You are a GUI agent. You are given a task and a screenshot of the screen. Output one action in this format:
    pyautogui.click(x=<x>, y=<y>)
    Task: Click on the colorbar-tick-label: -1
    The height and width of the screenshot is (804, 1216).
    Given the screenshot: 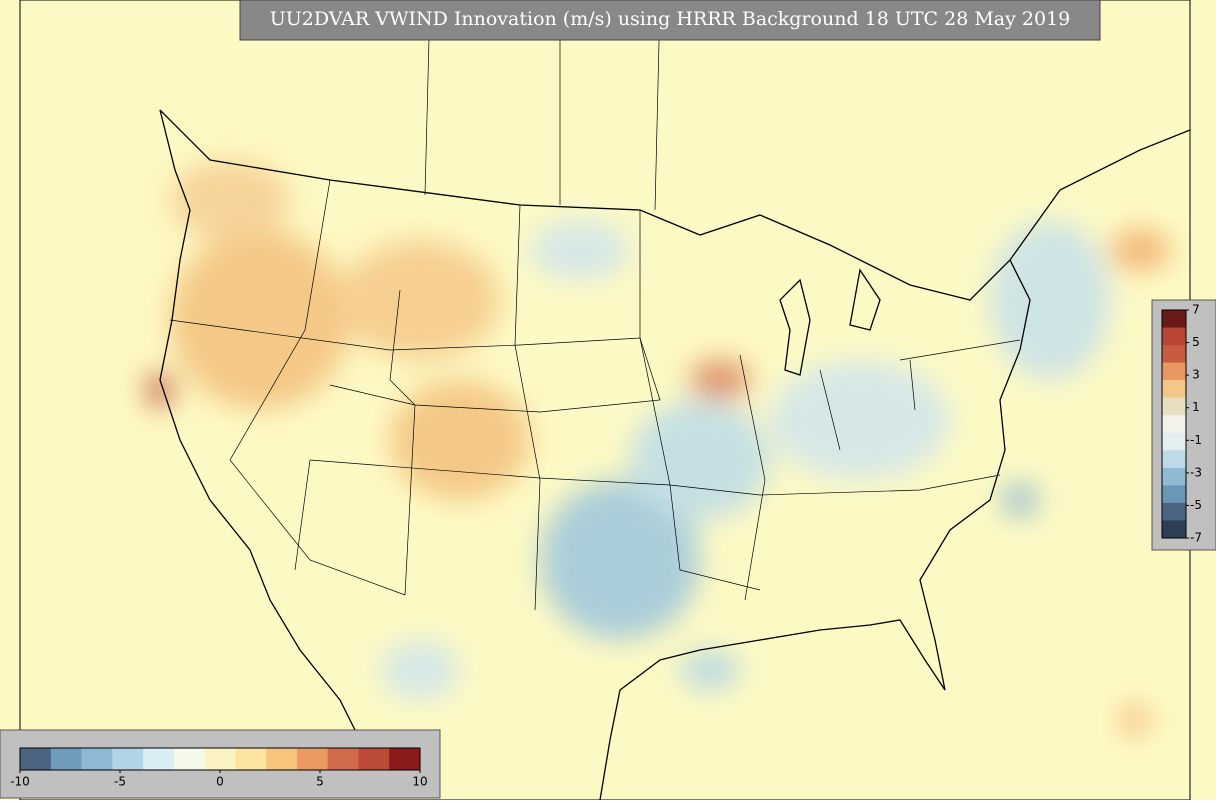 What is the action you would take?
    pyautogui.click(x=1196, y=440)
    